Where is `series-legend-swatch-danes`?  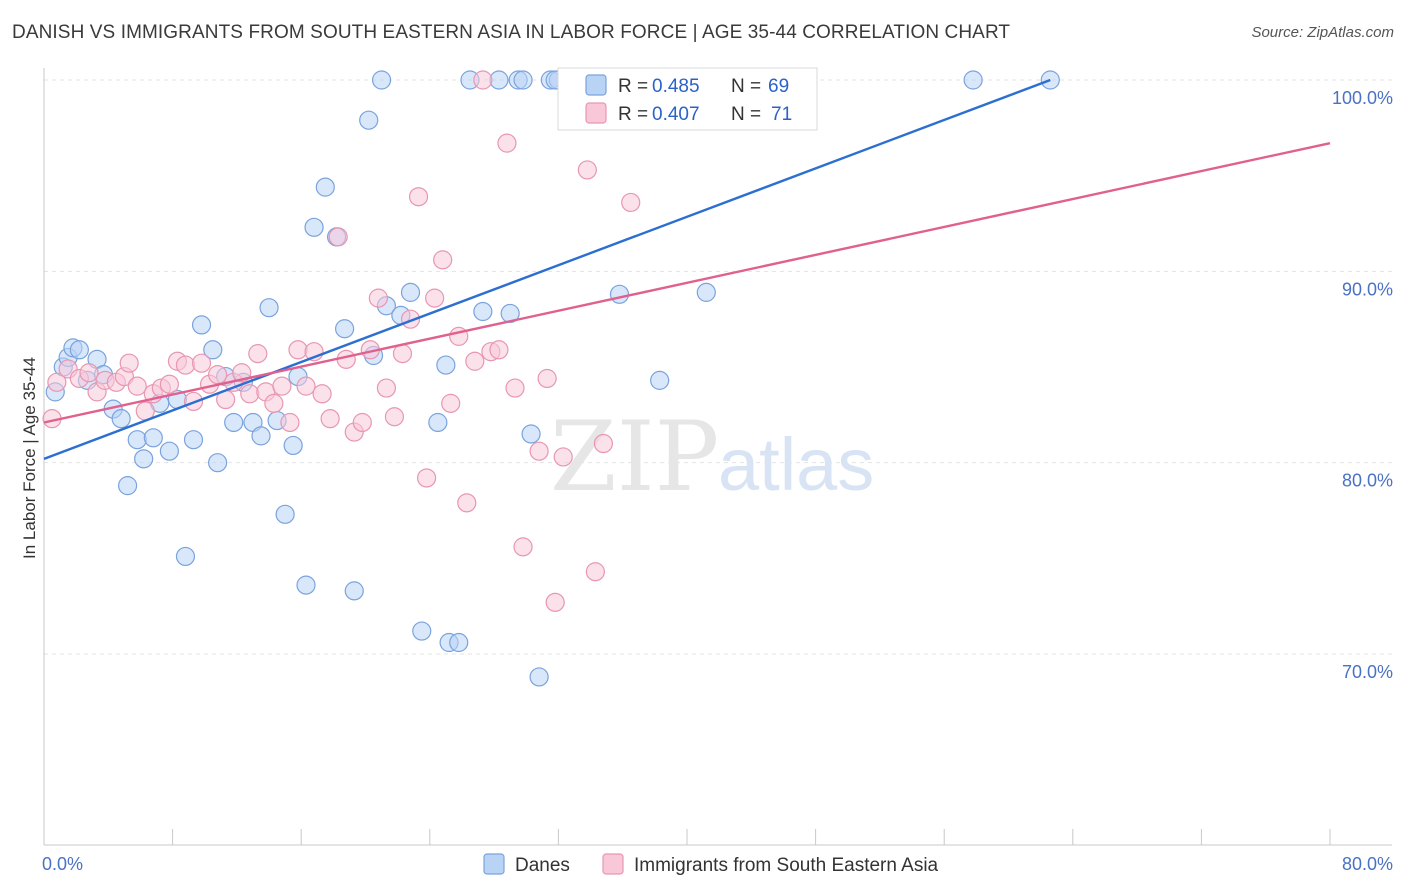
series-legend-swatch-danes is located at coordinates (494, 864).